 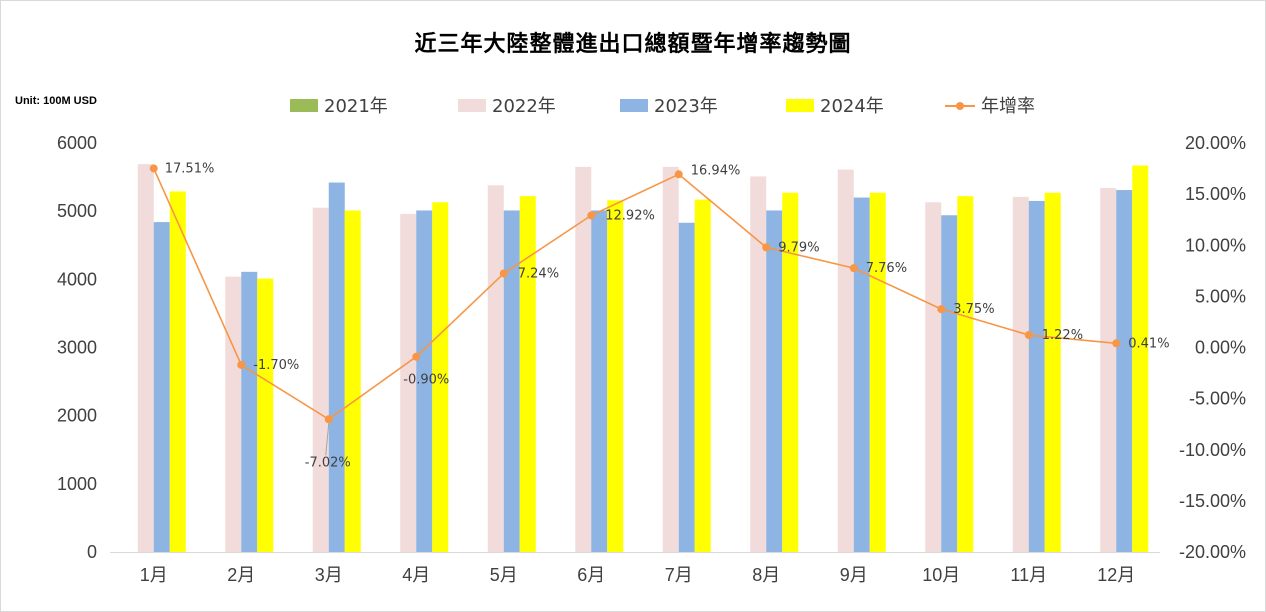 I want to click on legend-item-3: 2024年, so click(x=835, y=105).